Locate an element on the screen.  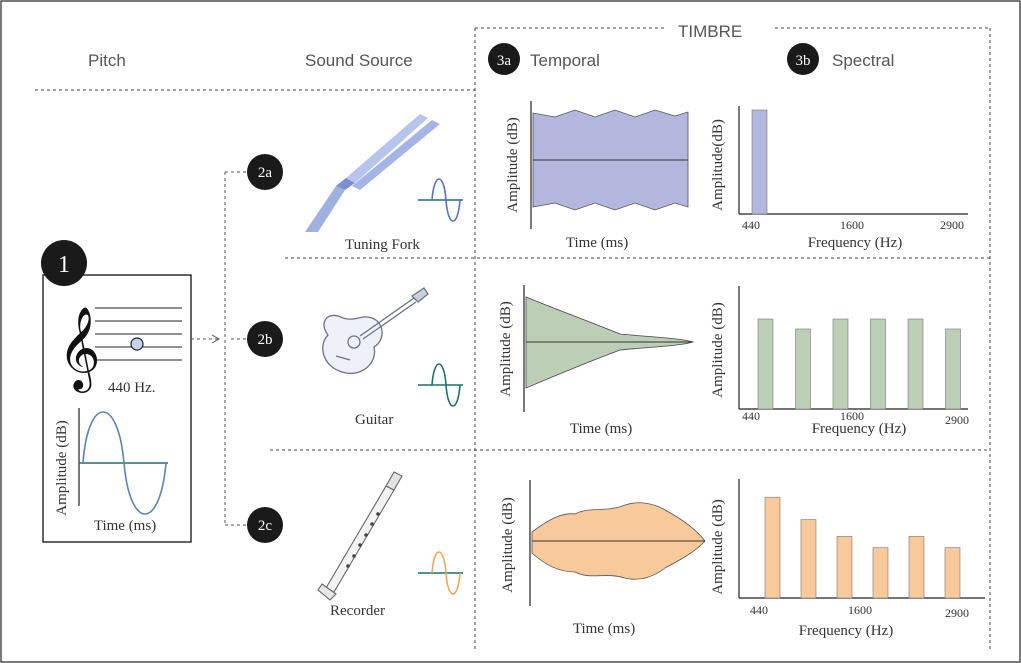
svg-text: 2a is located at coordinates (265, 173).